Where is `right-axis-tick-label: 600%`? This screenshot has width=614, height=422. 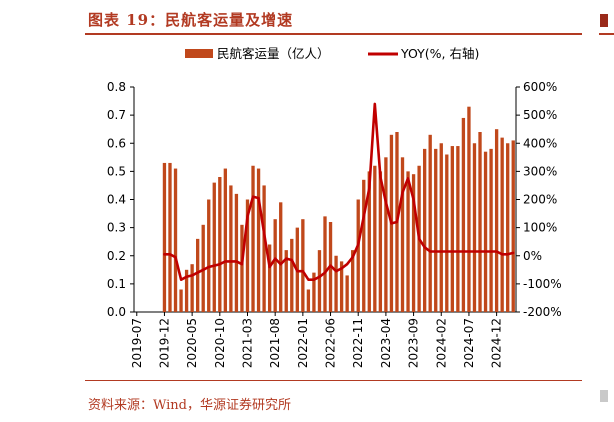
right-axis-tick-label: 600% is located at coordinates (540, 87).